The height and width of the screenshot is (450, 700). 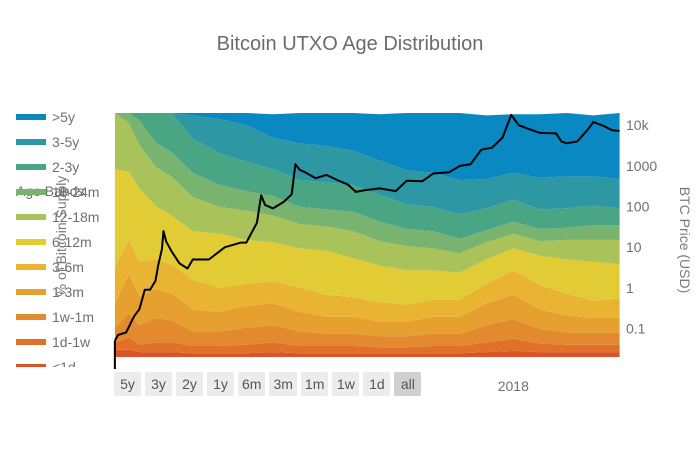 What do you see at coordinates (367, 305) in the screenshot?
I see `area-band-1-3m` at bounding box center [367, 305].